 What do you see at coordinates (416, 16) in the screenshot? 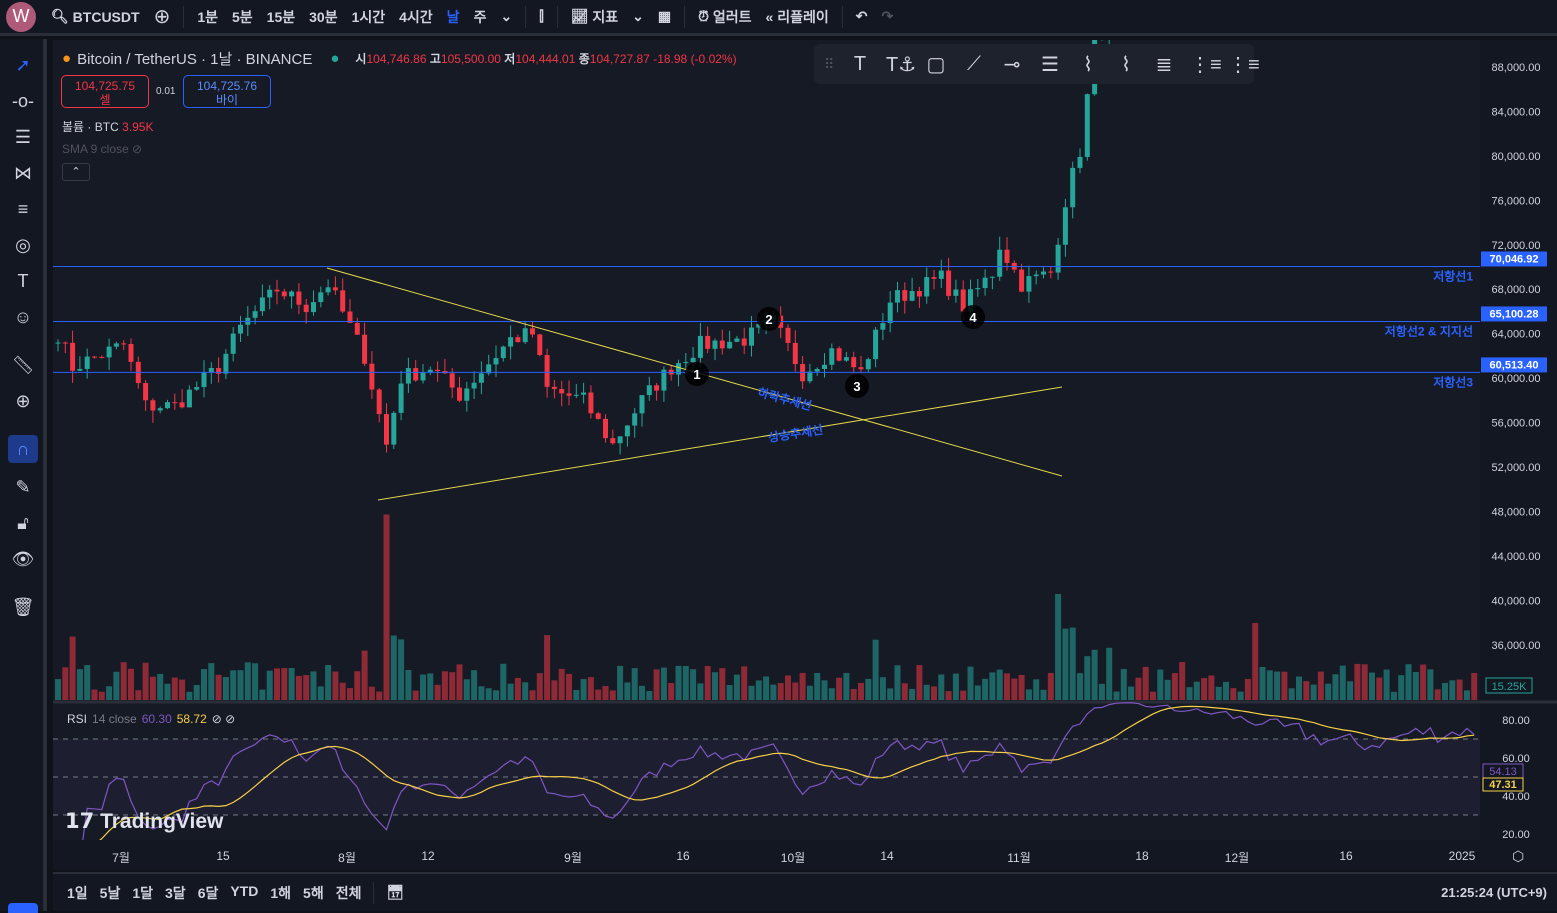
I see `interval-5: 4시간` at bounding box center [416, 16].